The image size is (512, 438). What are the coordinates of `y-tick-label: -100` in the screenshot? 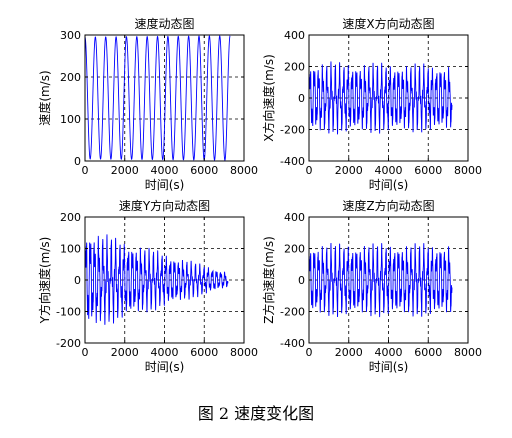 It's located at (68, 312).